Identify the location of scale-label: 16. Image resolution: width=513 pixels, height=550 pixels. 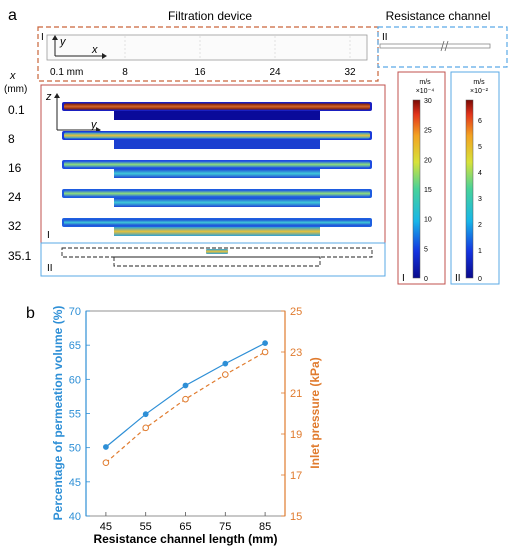
(200, 72).